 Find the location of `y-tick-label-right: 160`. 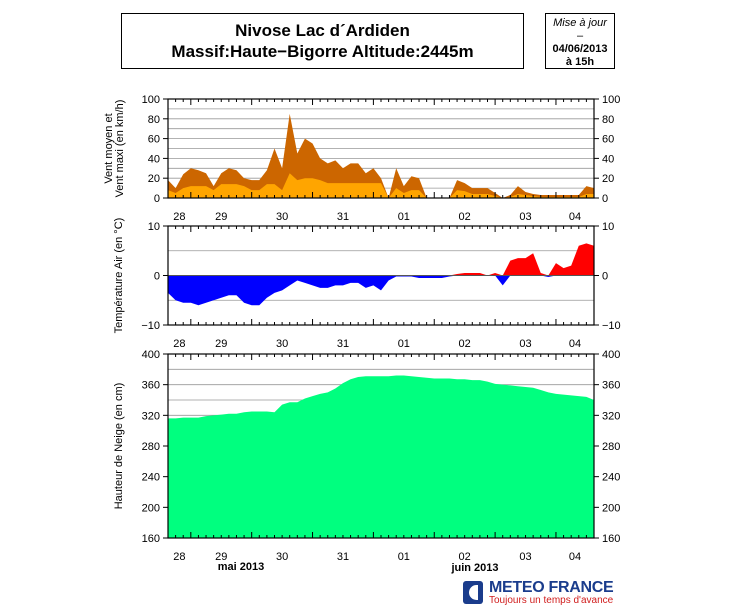

y-tick-label-right: 160 is located at coordinates (611, 539).